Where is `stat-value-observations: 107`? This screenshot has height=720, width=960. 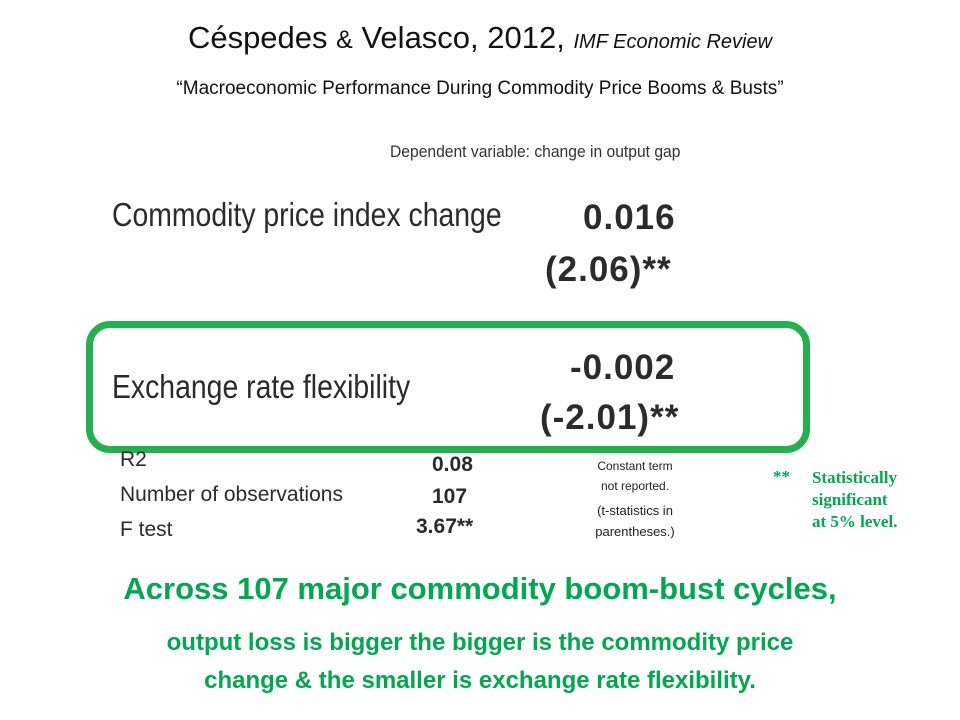
stat-value-observations: 107 is located at coordinates (450, 496).